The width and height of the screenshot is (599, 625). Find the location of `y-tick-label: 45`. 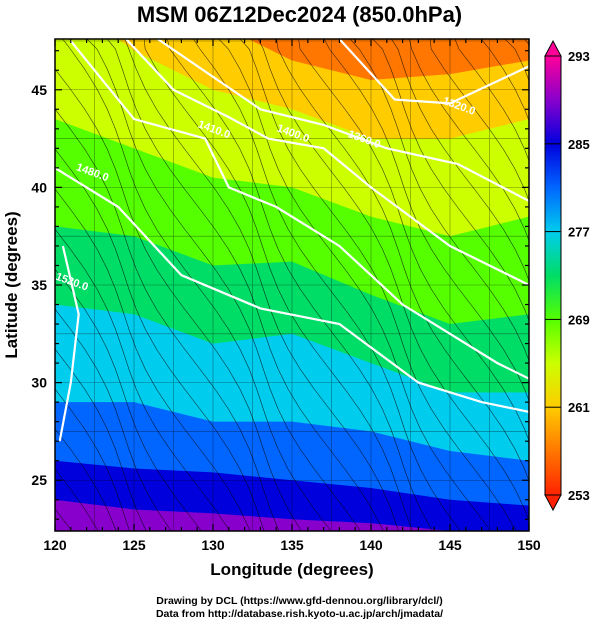

y-tick-label: 45 is located at coordinates (39, 90).